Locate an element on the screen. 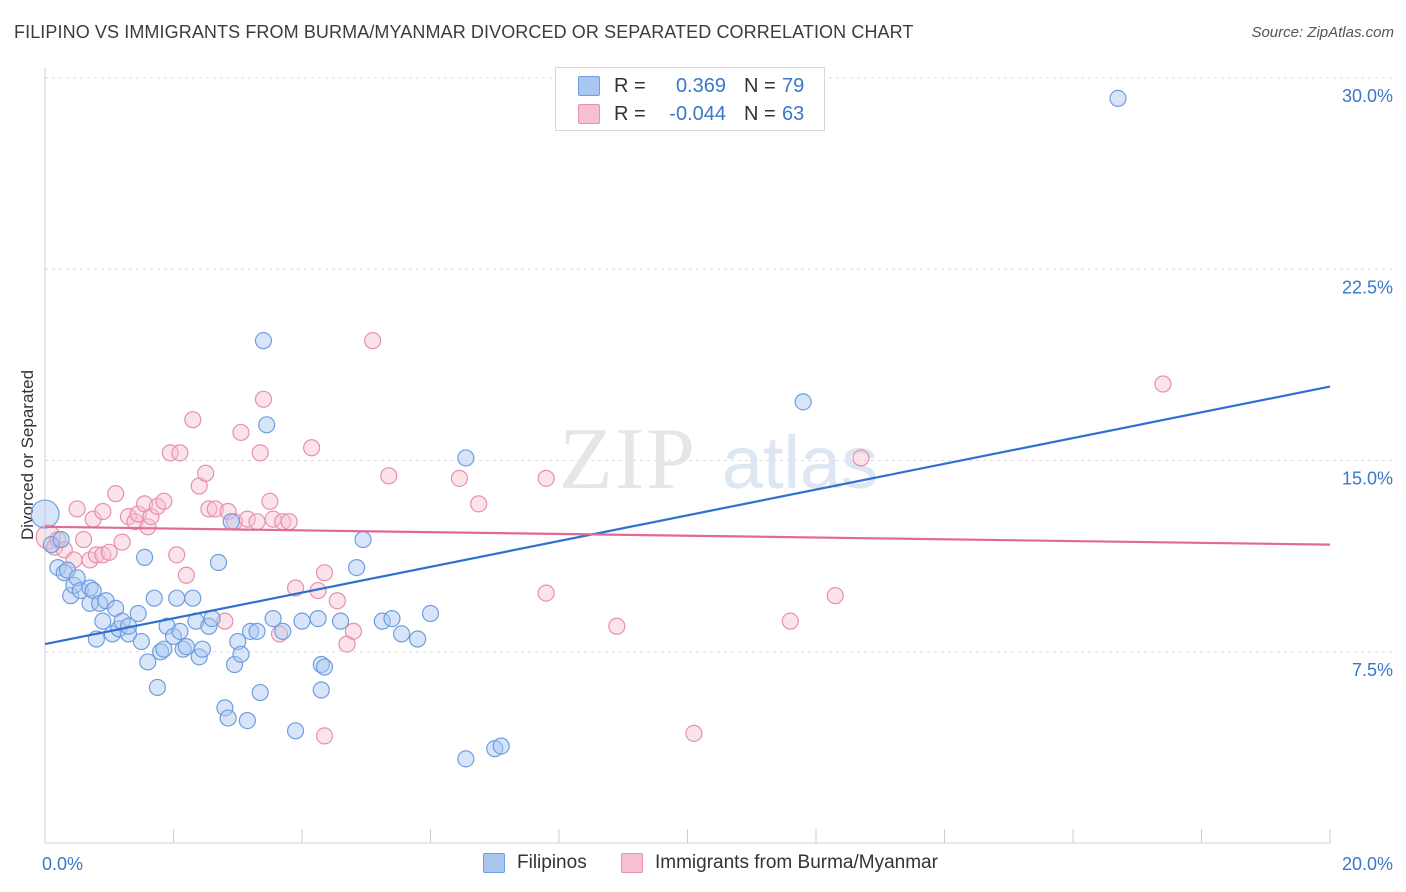 The height and width of the screenshot is (892, 1406). legend-item-burma: Immigrants from Burma/Myanmar is located at coordinates (779, 863).